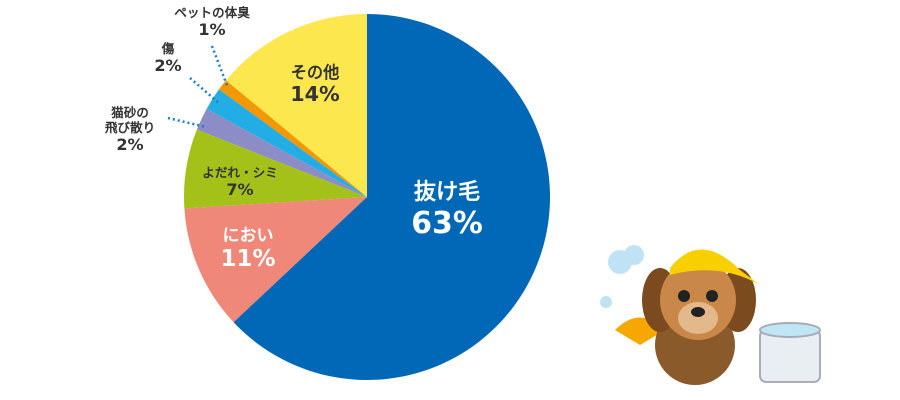 The height and width of the screenshot is (400, 900). Describe the element at coordinates (168, 48) in the screenshot. I see `category-label: 傷` at that location.